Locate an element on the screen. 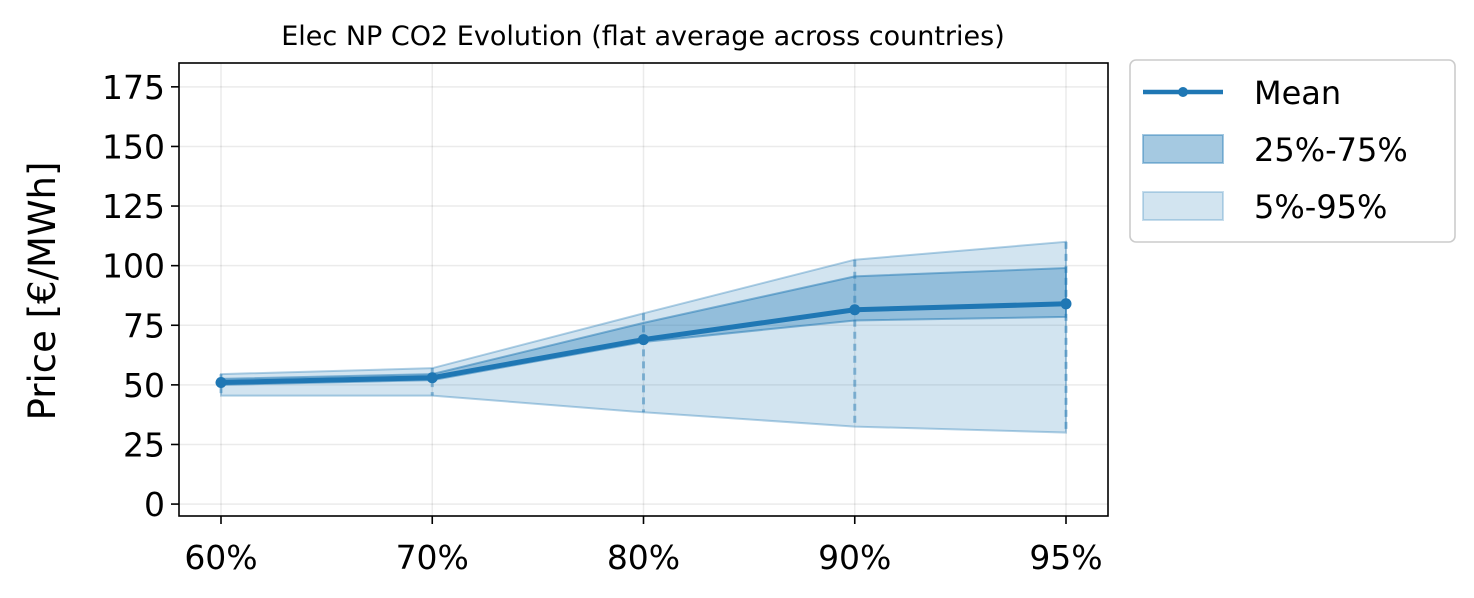 This screenshot has width=1474, height=598. x-tick-label: 90% is located at coordinates (854, 557).